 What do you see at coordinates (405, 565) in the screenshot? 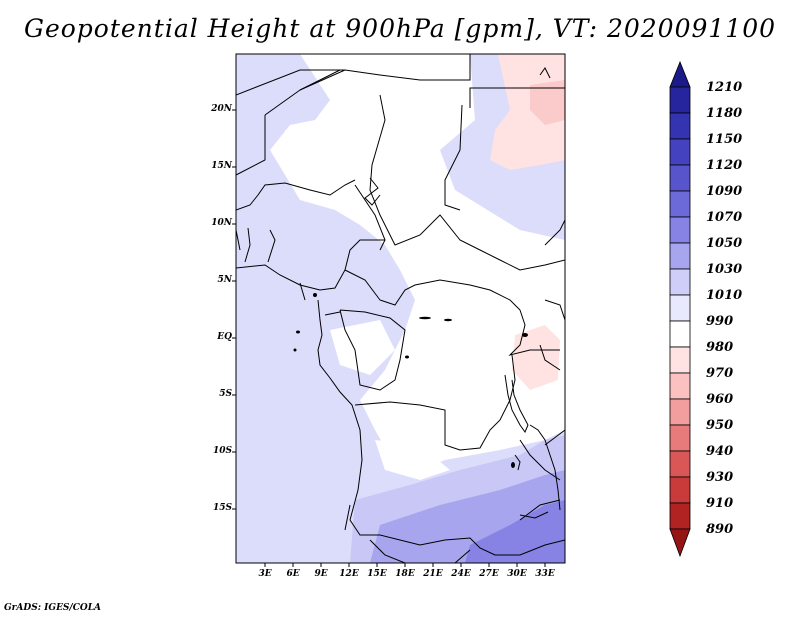
I see `x-ticks` at bounding box center [405, 565].